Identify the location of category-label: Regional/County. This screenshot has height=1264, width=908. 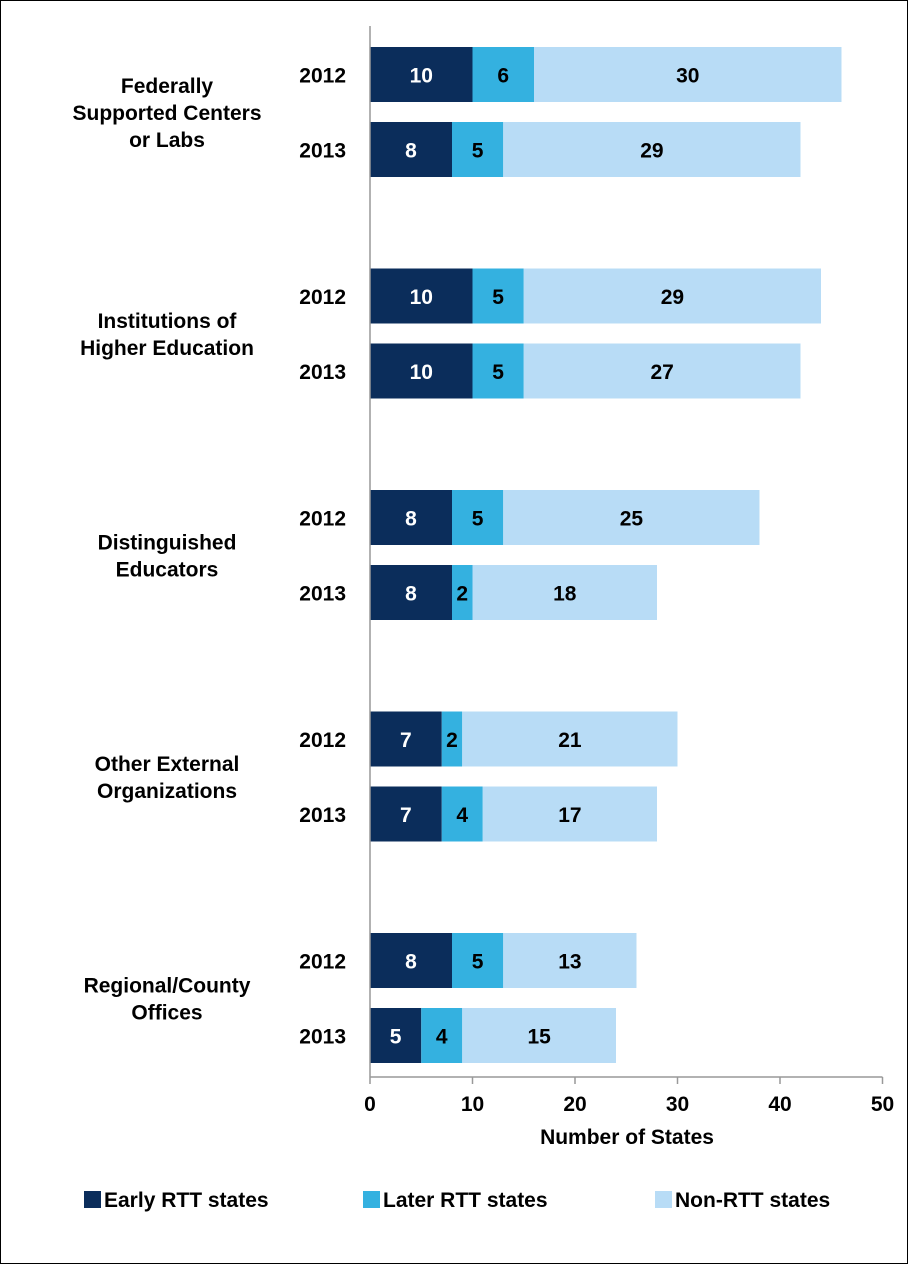
(167, 986).